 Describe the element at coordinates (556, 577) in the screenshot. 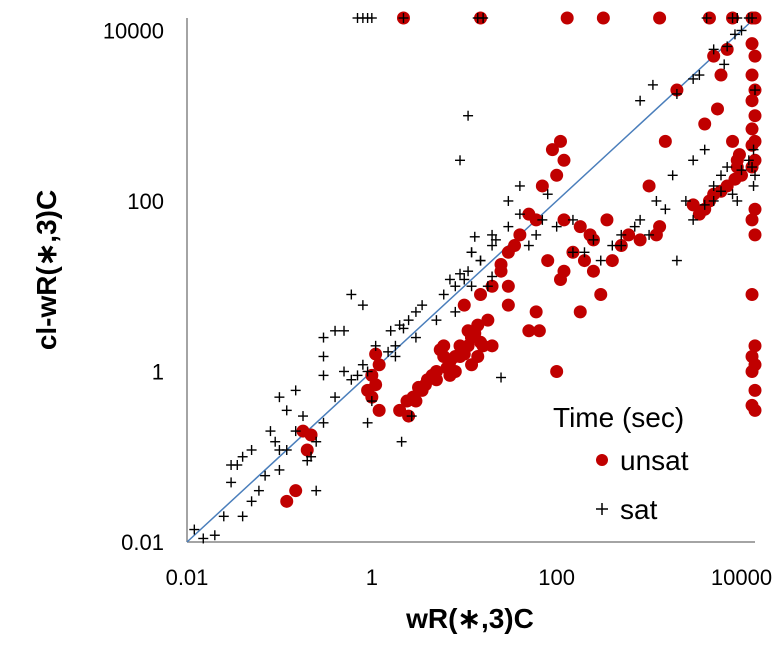

I see `x-tick-label: 100` at that location.